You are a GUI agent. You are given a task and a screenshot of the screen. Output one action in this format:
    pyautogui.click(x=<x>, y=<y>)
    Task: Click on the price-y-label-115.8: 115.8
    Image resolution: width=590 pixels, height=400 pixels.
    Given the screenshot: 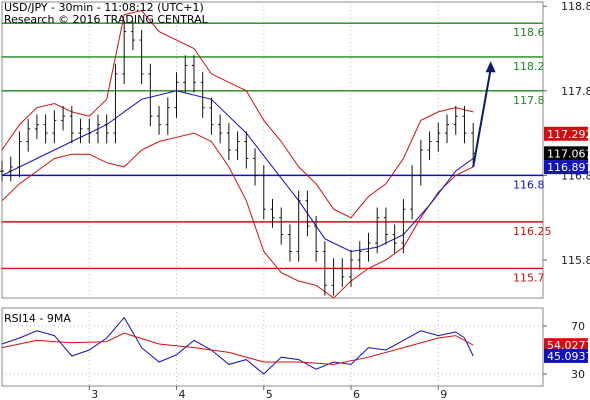 What is the action you would take?
    pyautogui.click(x=575, y=260)
    